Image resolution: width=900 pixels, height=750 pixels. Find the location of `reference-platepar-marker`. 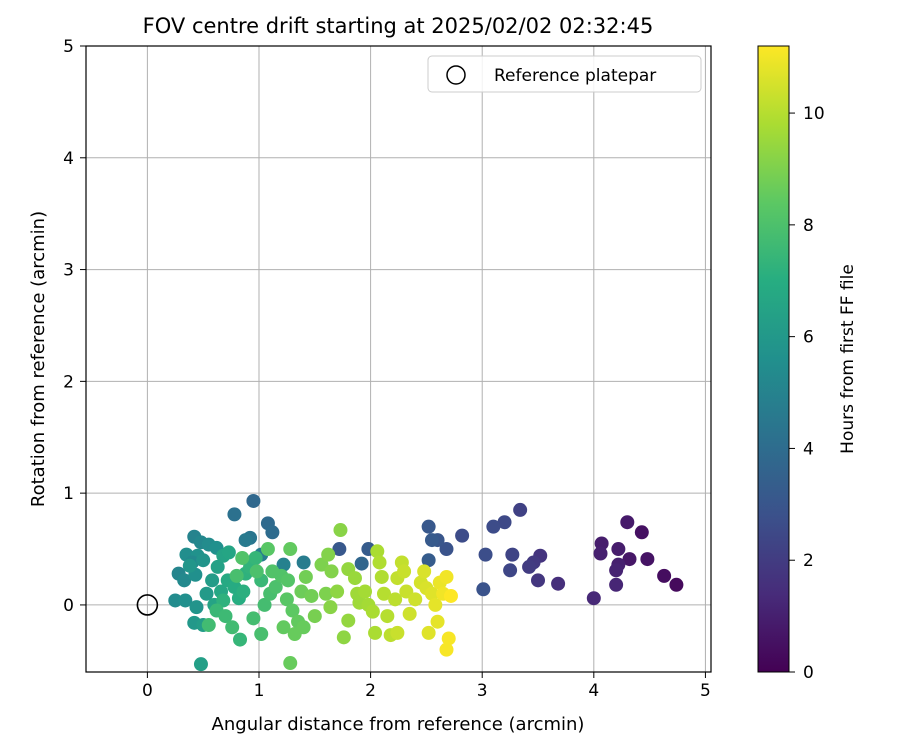

reference-platepar-marker is located at coordinates (147, 605).